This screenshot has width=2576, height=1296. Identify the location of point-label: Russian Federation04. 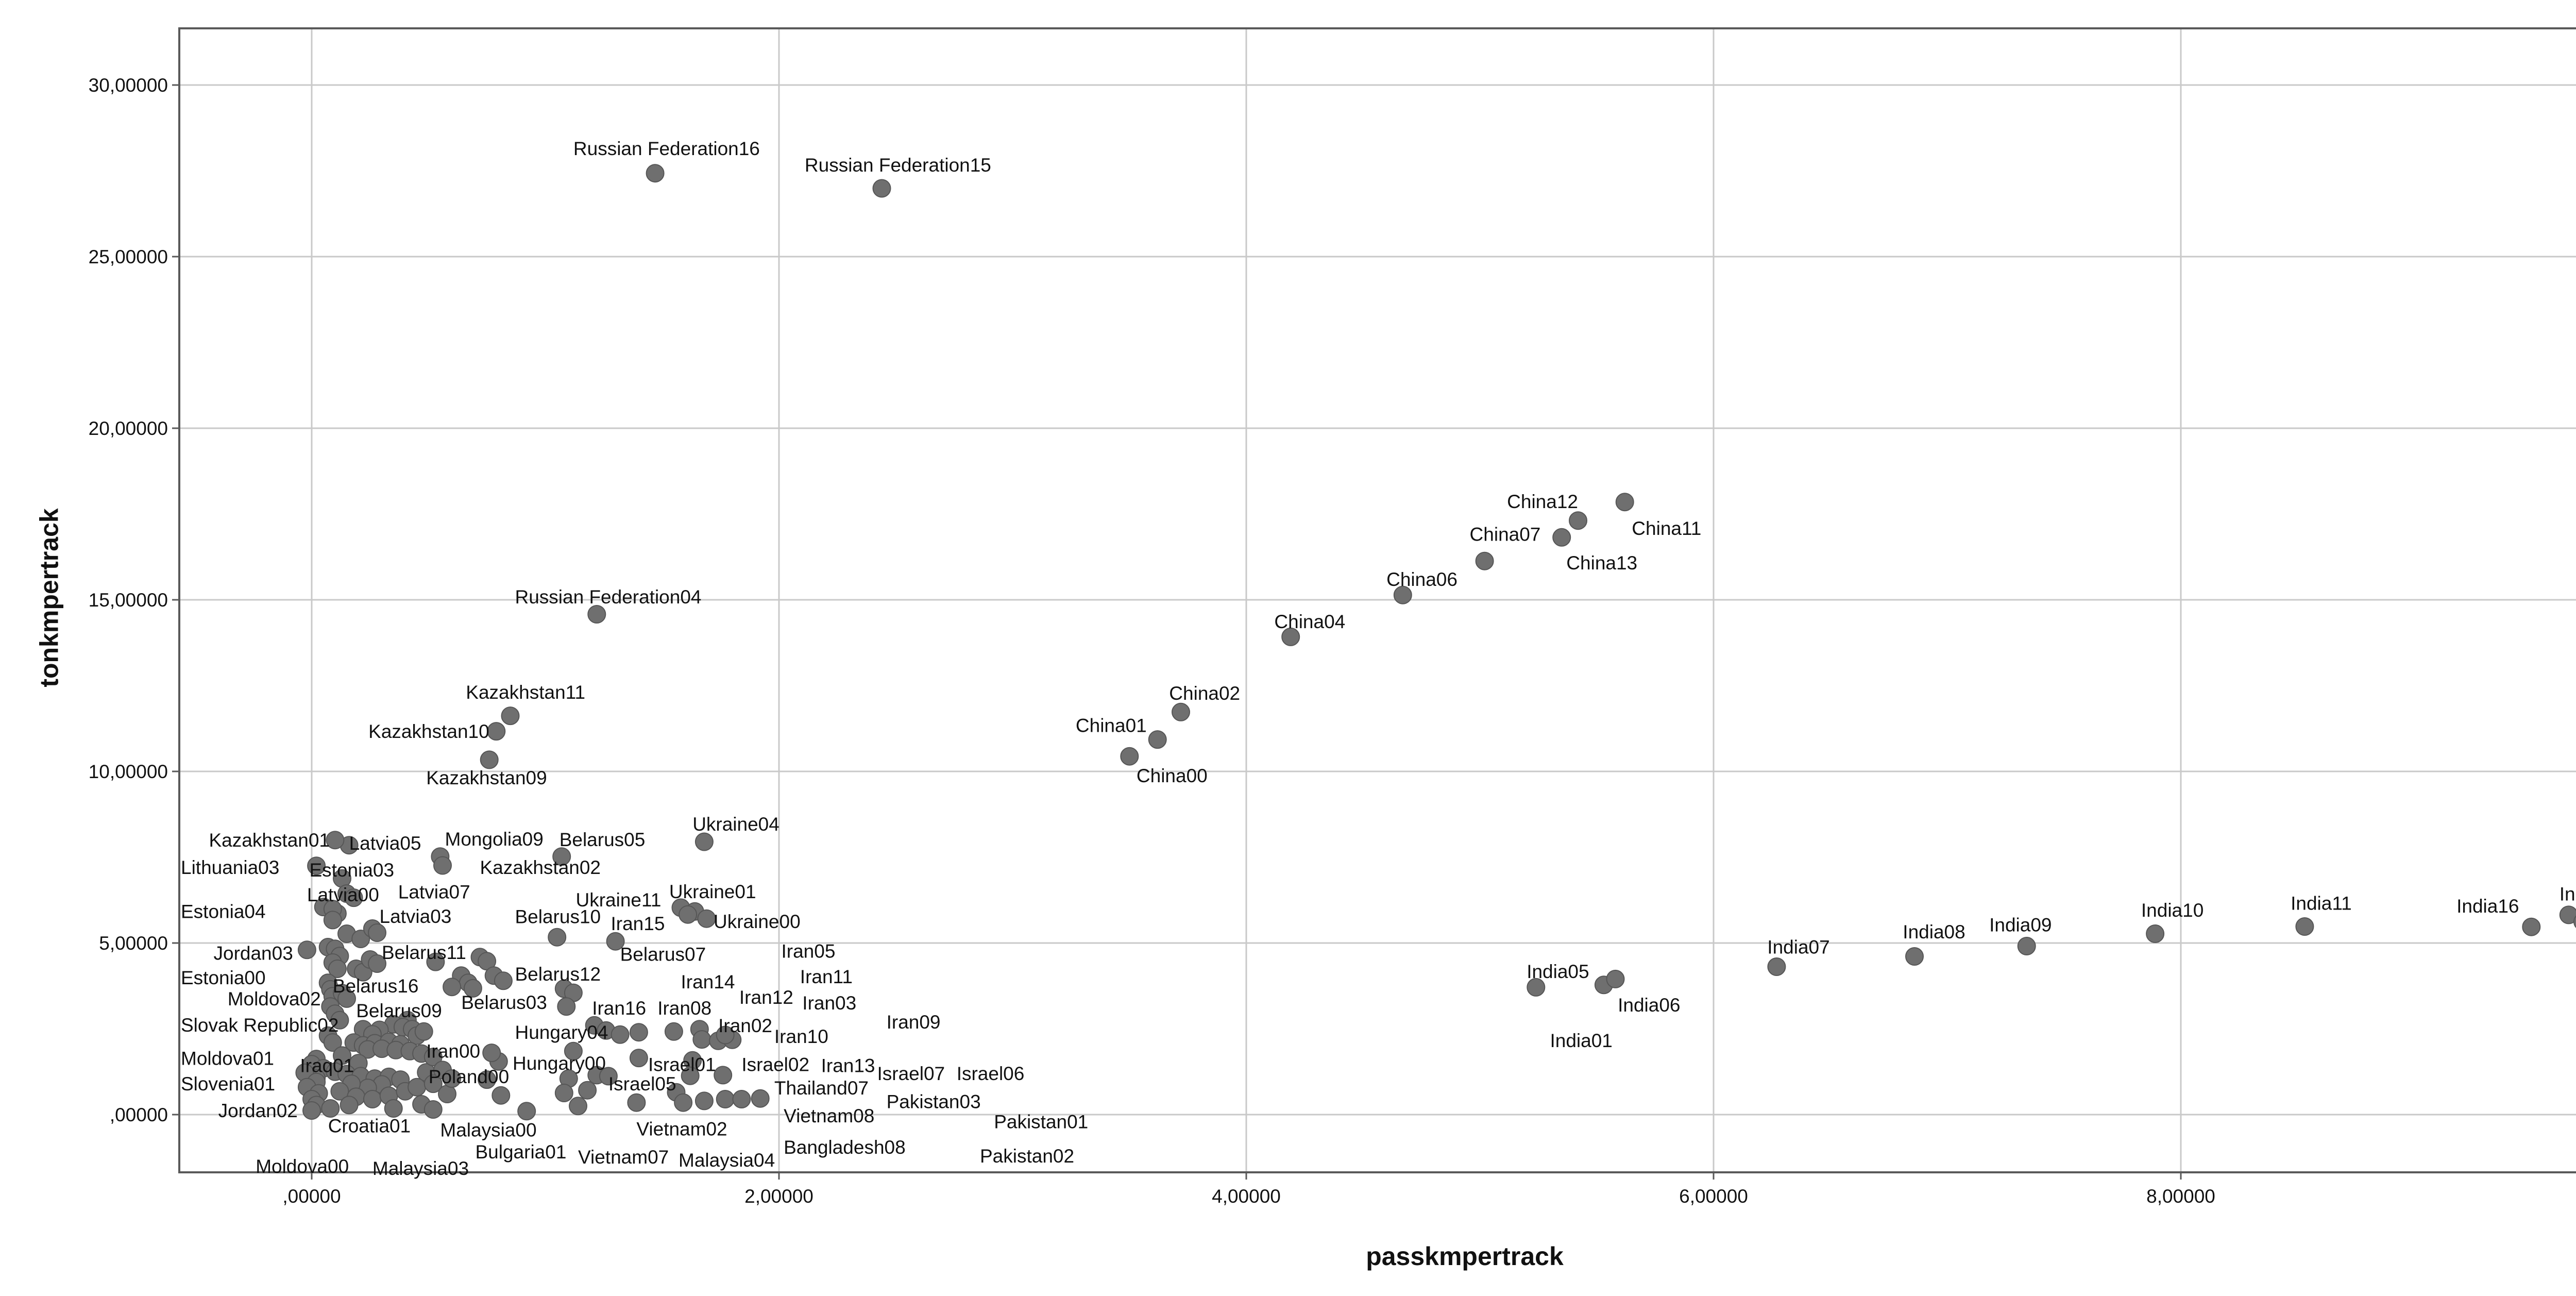
(608, 597).